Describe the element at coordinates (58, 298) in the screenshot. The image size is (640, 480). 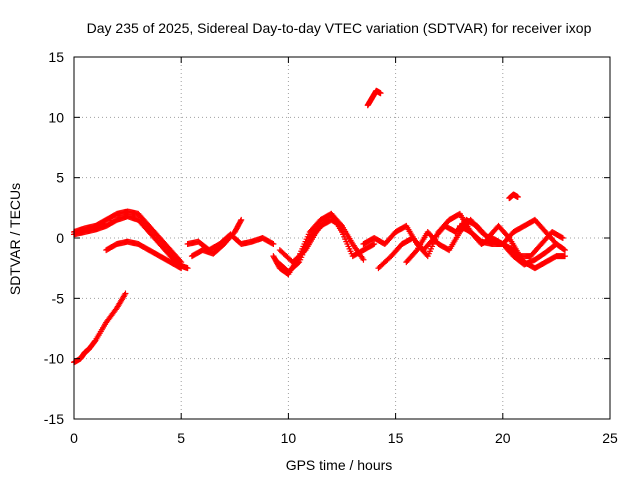
I see `y-tick-label: -5` at that location.